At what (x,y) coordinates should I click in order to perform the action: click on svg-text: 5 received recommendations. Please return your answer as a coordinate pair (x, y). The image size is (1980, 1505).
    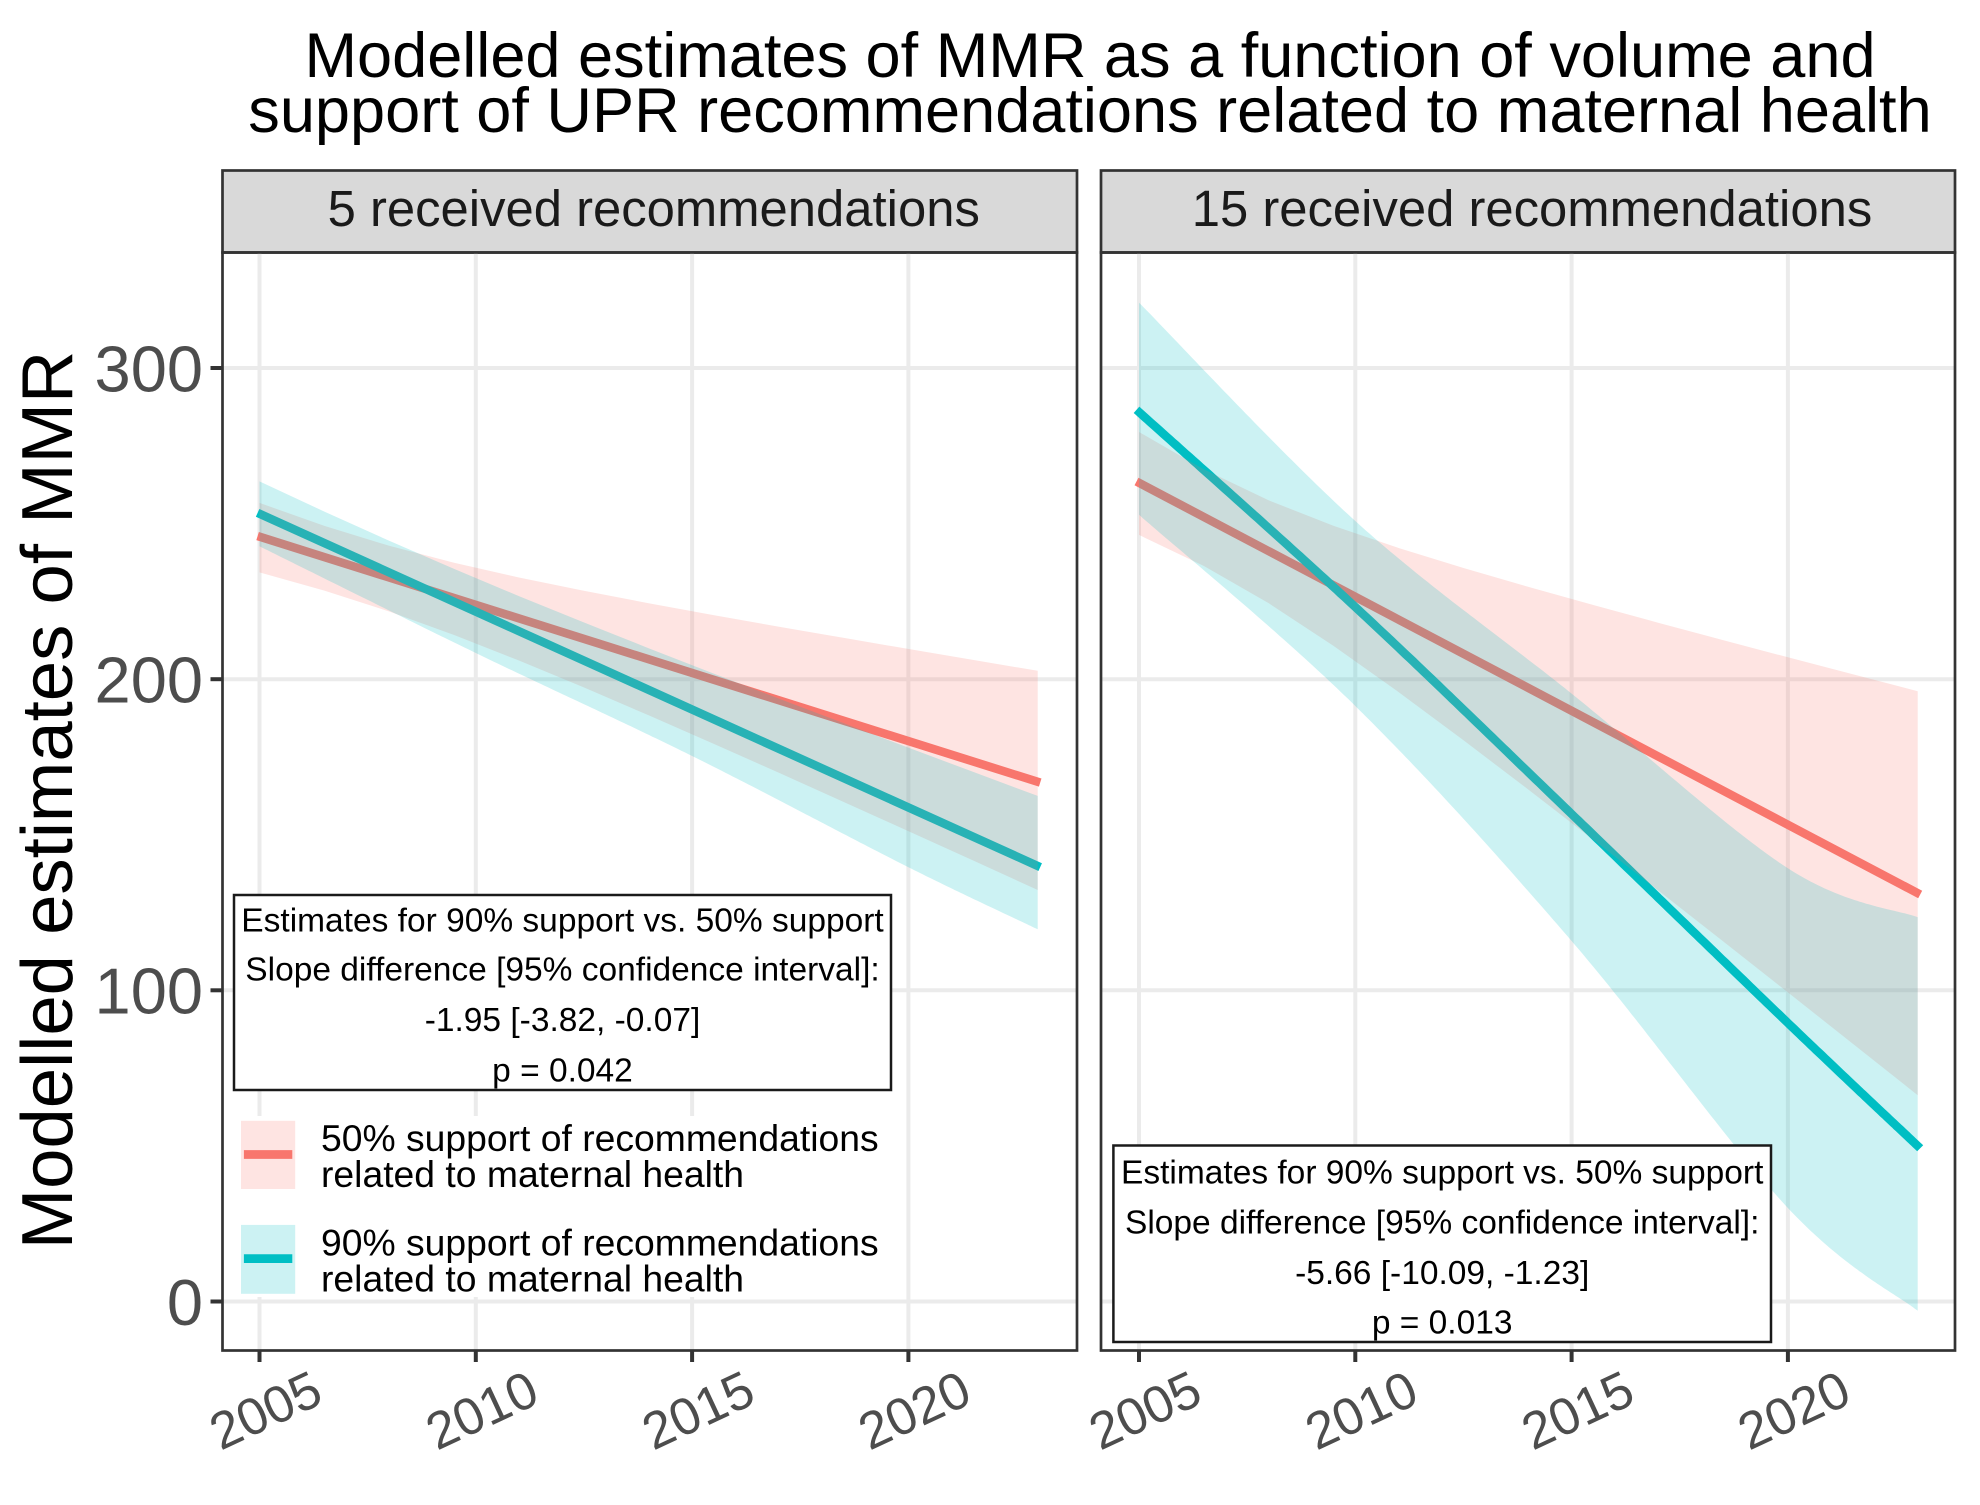
    Looking at the image, I should click on (654, 208).